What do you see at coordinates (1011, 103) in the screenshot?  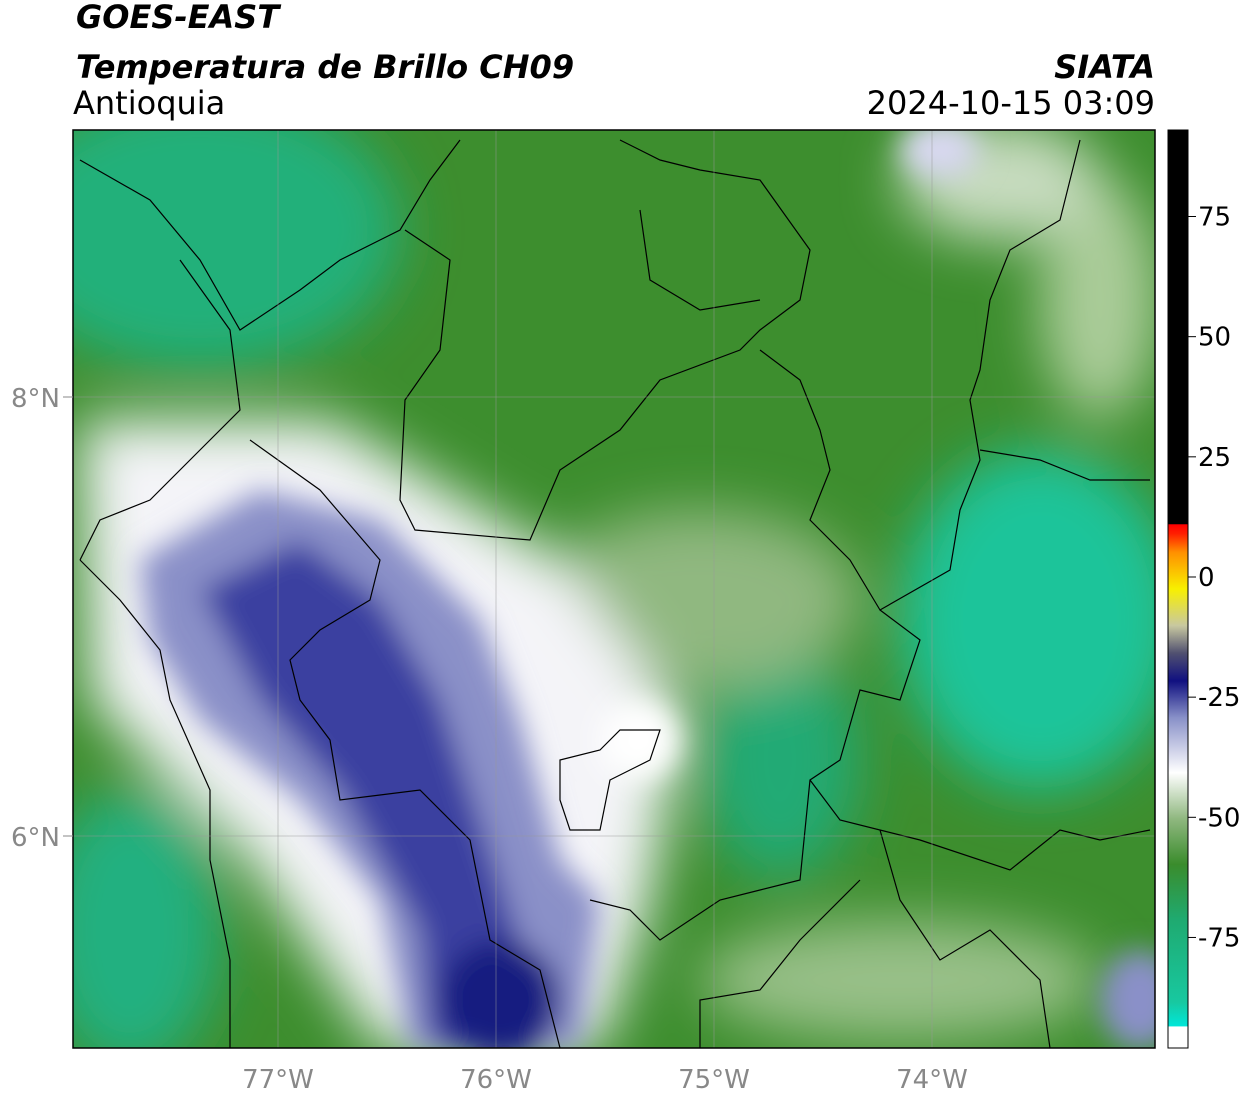 I see `datetime: 2024-10-15 03:09` at bounding box center [1011, 103].